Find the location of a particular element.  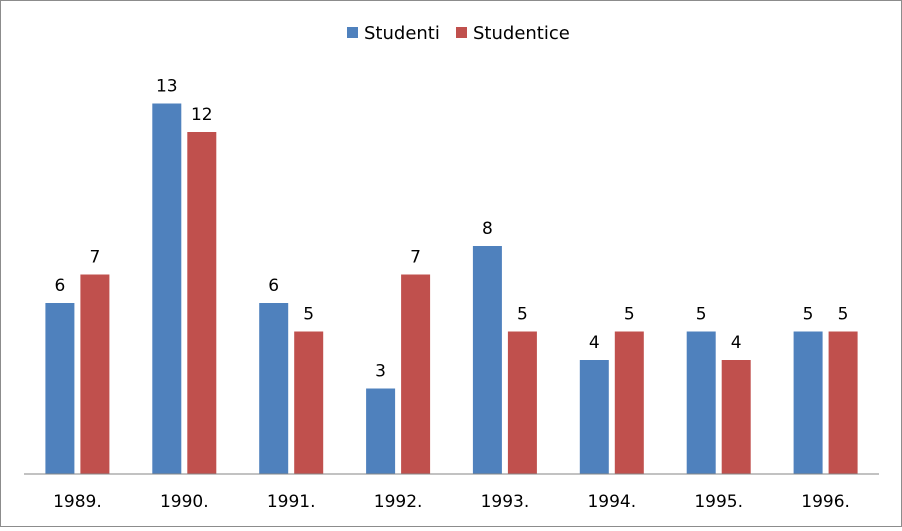

bar-studenti-1990 is located at coordinates (167, 288).